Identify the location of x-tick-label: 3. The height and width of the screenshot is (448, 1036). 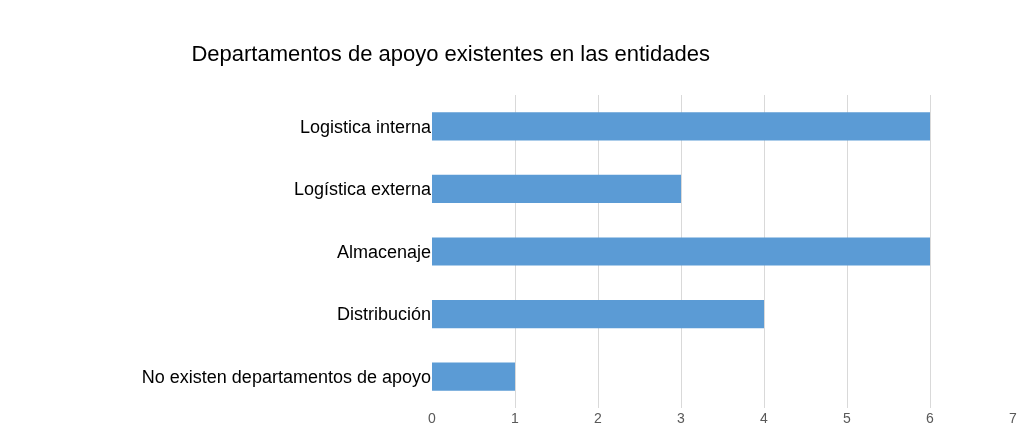
(681, 418).